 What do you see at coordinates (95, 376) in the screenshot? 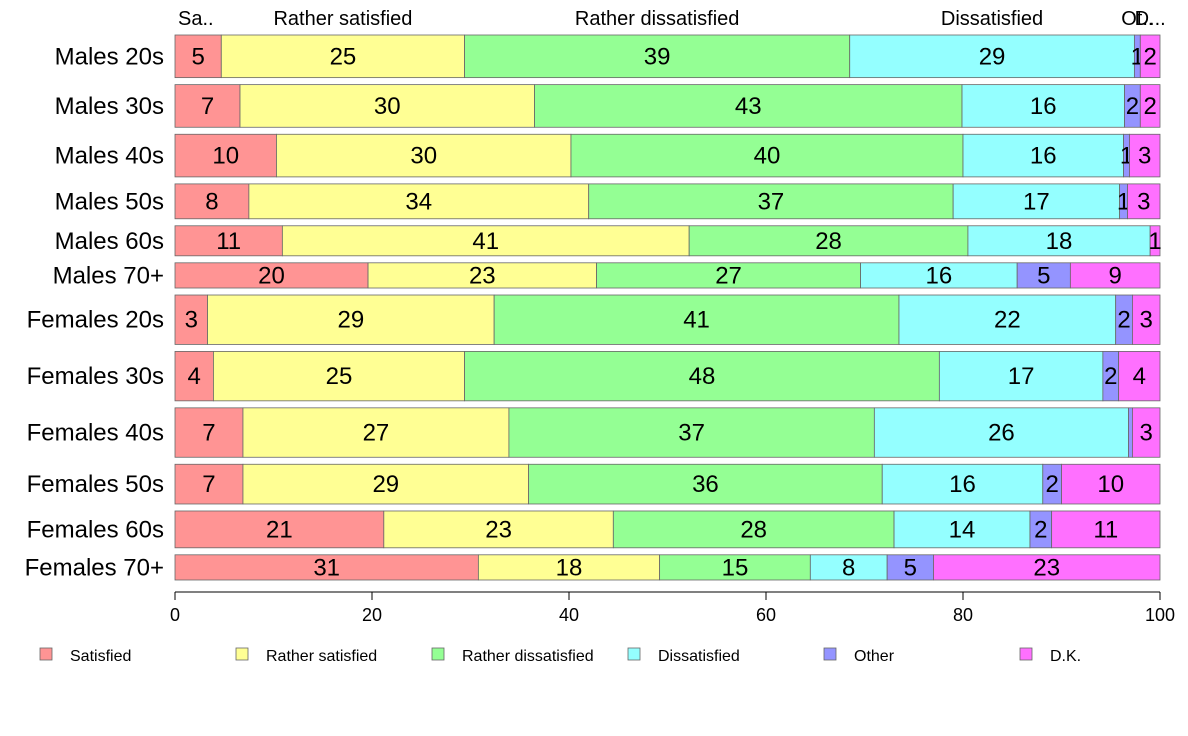
I see `category-label: Females 30s` at bounding box center [95, 376].